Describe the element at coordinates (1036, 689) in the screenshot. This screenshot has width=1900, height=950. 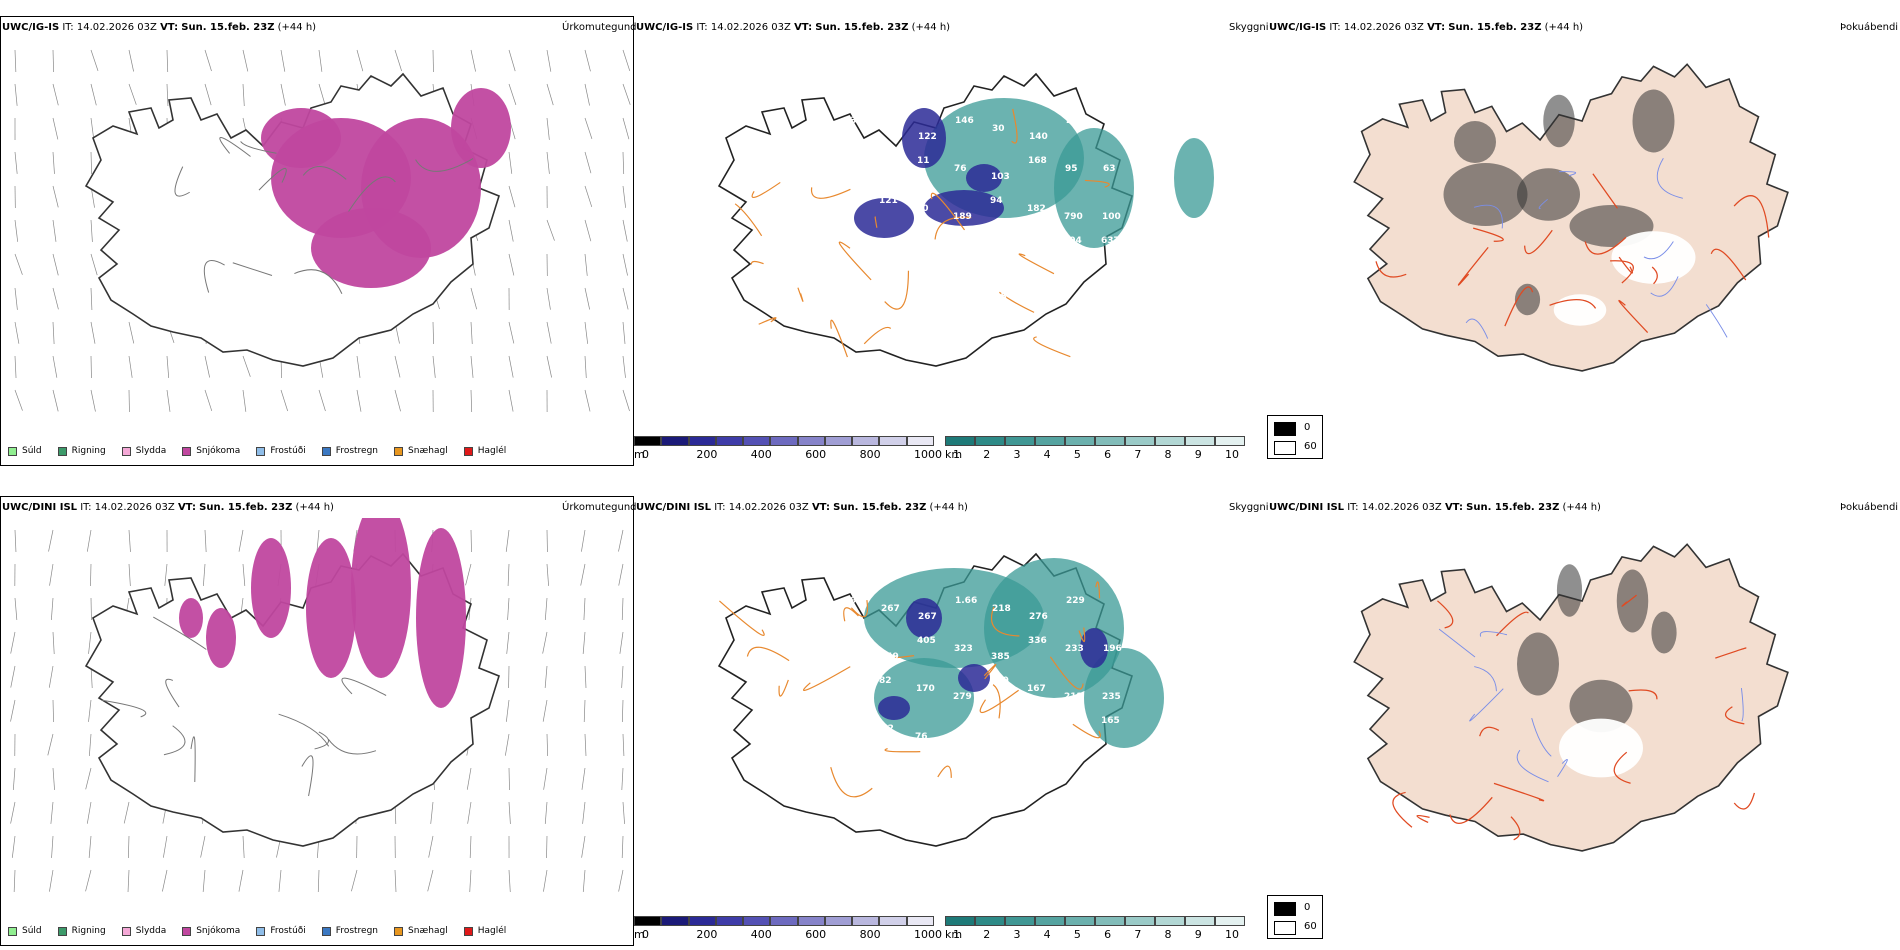
I see `ceiling-value: 167` at that location.